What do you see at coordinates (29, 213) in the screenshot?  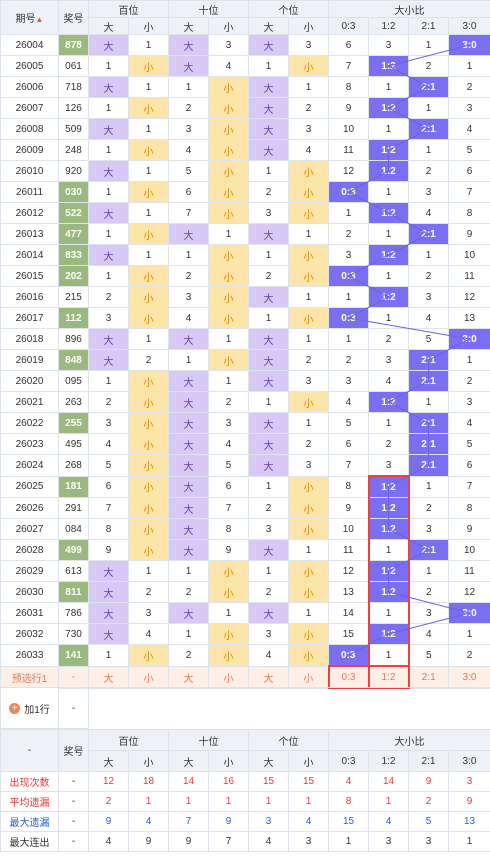 I see `period-cell: 26012` at bounding box center [29, 213].